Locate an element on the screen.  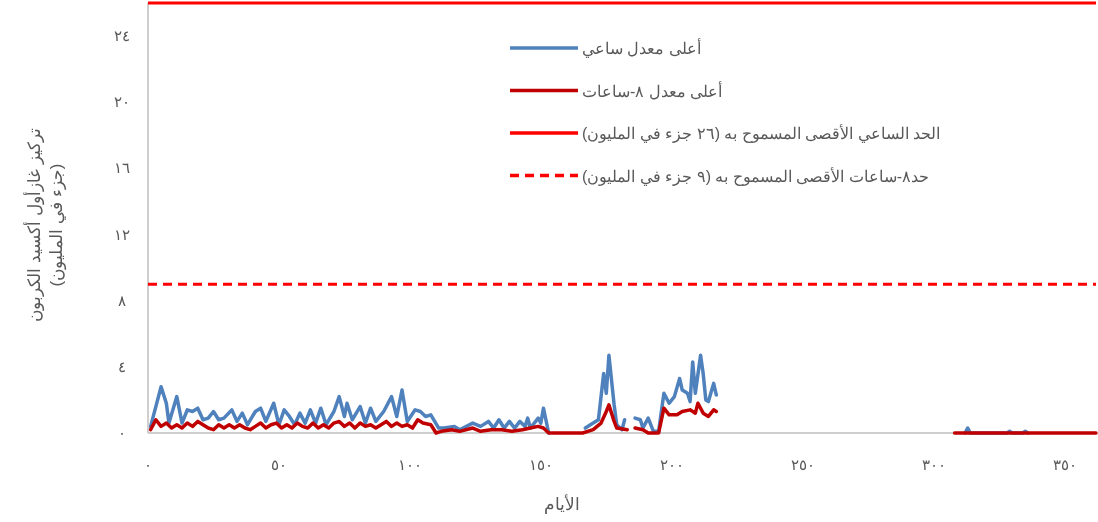
y-tick-label: ٤ is located at coordinates (122, 366).